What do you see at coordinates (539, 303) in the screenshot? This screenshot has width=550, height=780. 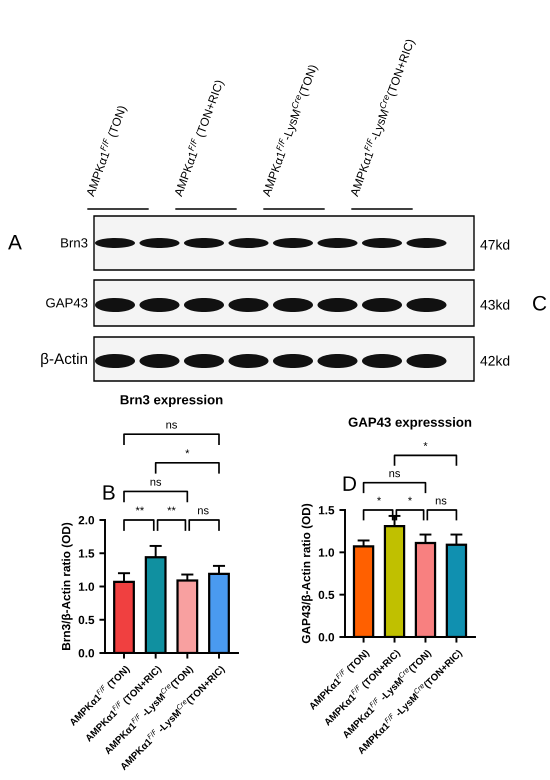 I see `text: C` at bounding box center [539, 303].